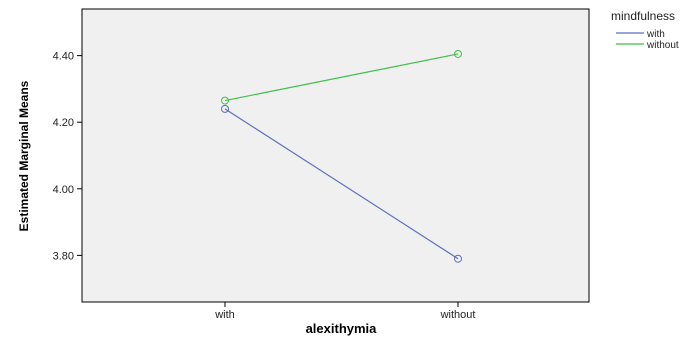  What do you see at coordinates (63, 256) in the screenshot?
I see `y-tick-label: 3.80` at bounding box center [63, 256].